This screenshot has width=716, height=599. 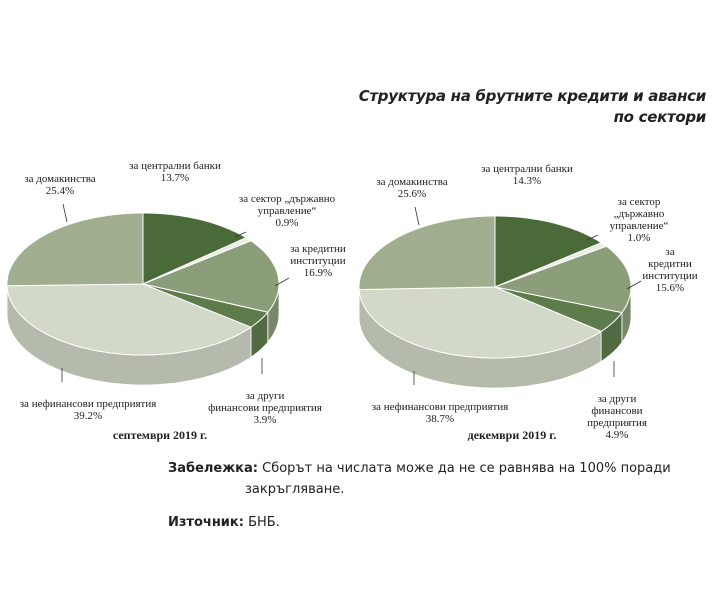 What do you see at coordinates (175, 178) in the screenshot?
I see `value-label: 13.7%` at bounding box center [175, 178].